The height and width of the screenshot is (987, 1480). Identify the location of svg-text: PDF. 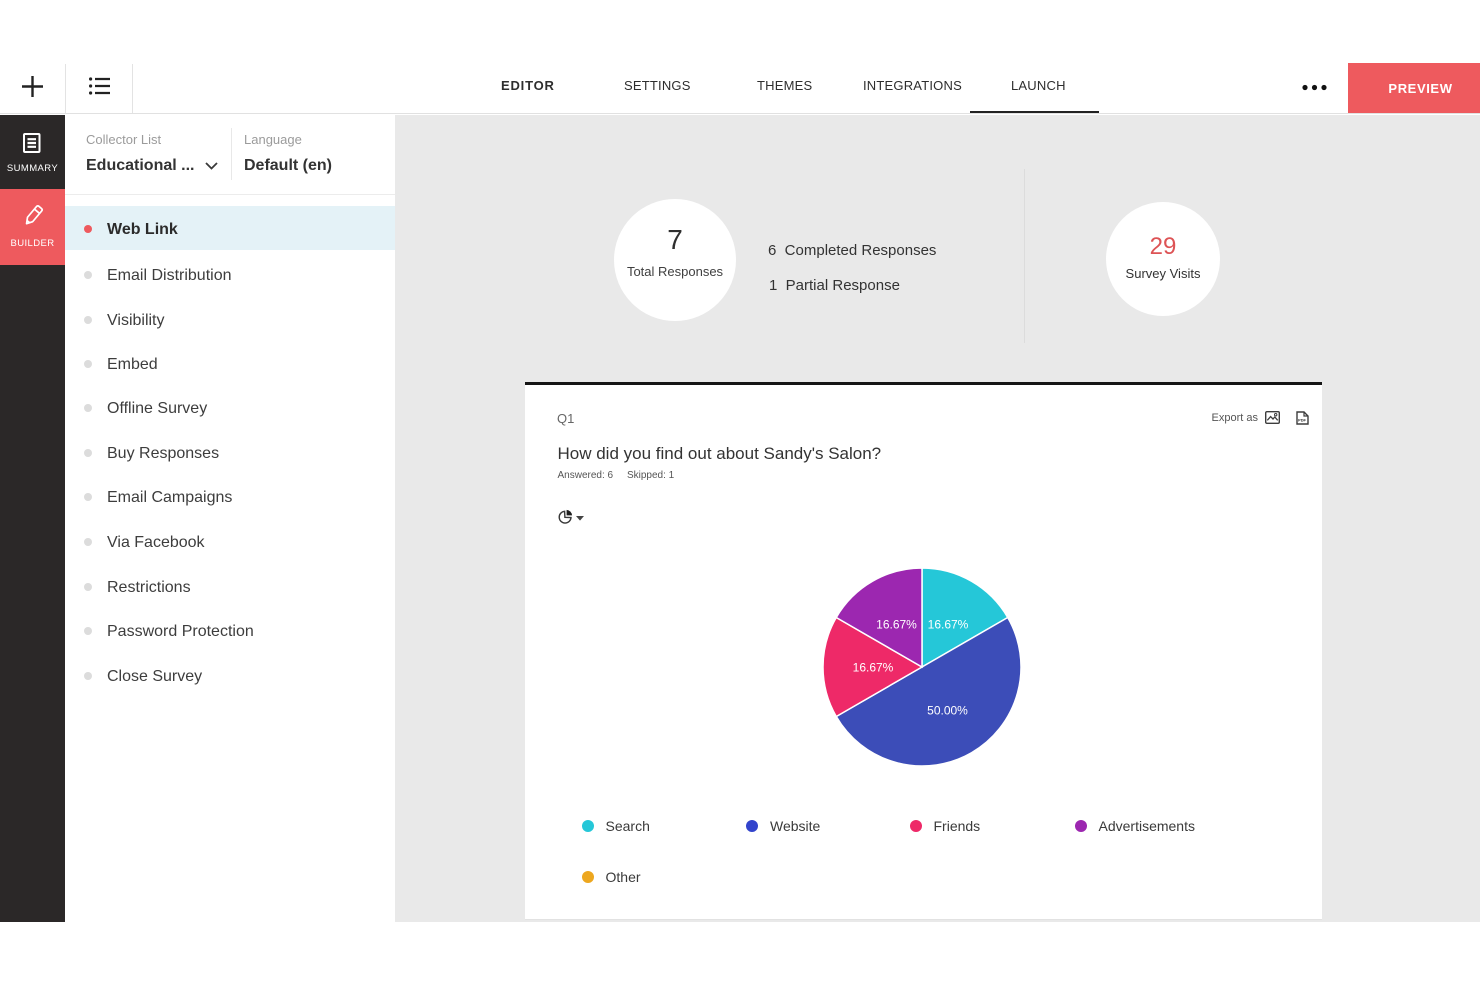
(1302, 419).